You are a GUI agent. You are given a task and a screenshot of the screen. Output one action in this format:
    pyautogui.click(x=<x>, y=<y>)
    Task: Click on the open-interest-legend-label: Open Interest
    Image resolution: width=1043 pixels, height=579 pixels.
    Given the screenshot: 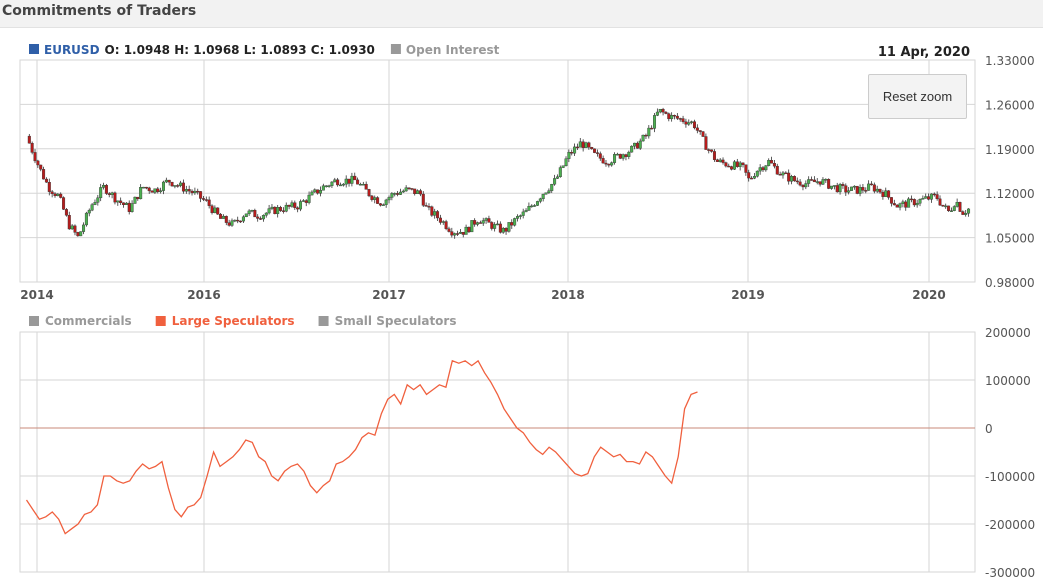 What is the action you would take?
    pyautogui.click(x=453, y=50)
    